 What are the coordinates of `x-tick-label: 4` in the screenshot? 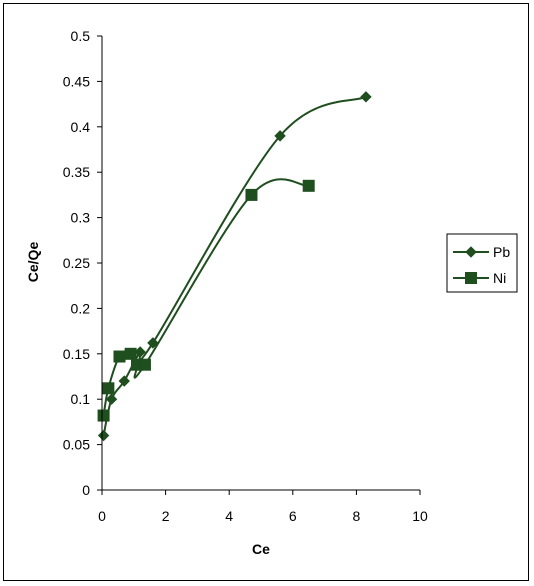 It's located at (229, 516).